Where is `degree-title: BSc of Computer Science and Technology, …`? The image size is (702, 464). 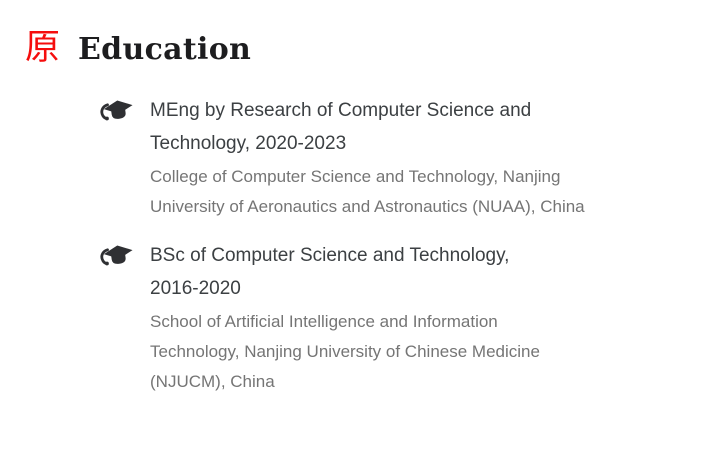 degree-title: BSc of Computer Science and Technology, … is located at coordinates (330, 272).